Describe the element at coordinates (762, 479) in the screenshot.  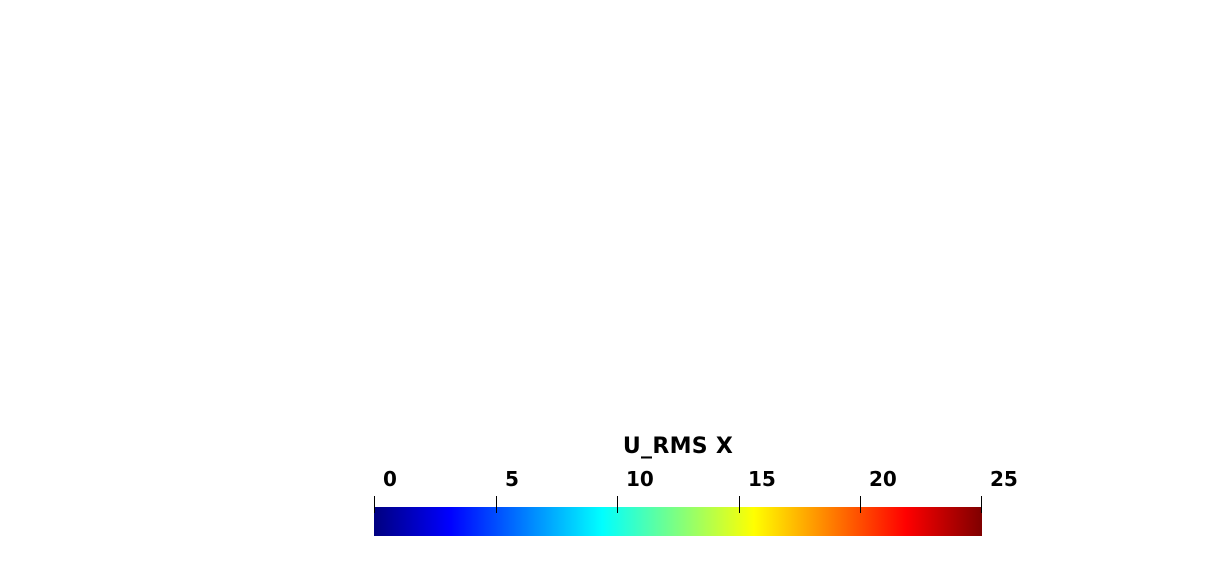
I see `colorbar-tick-label: 15` at that location.